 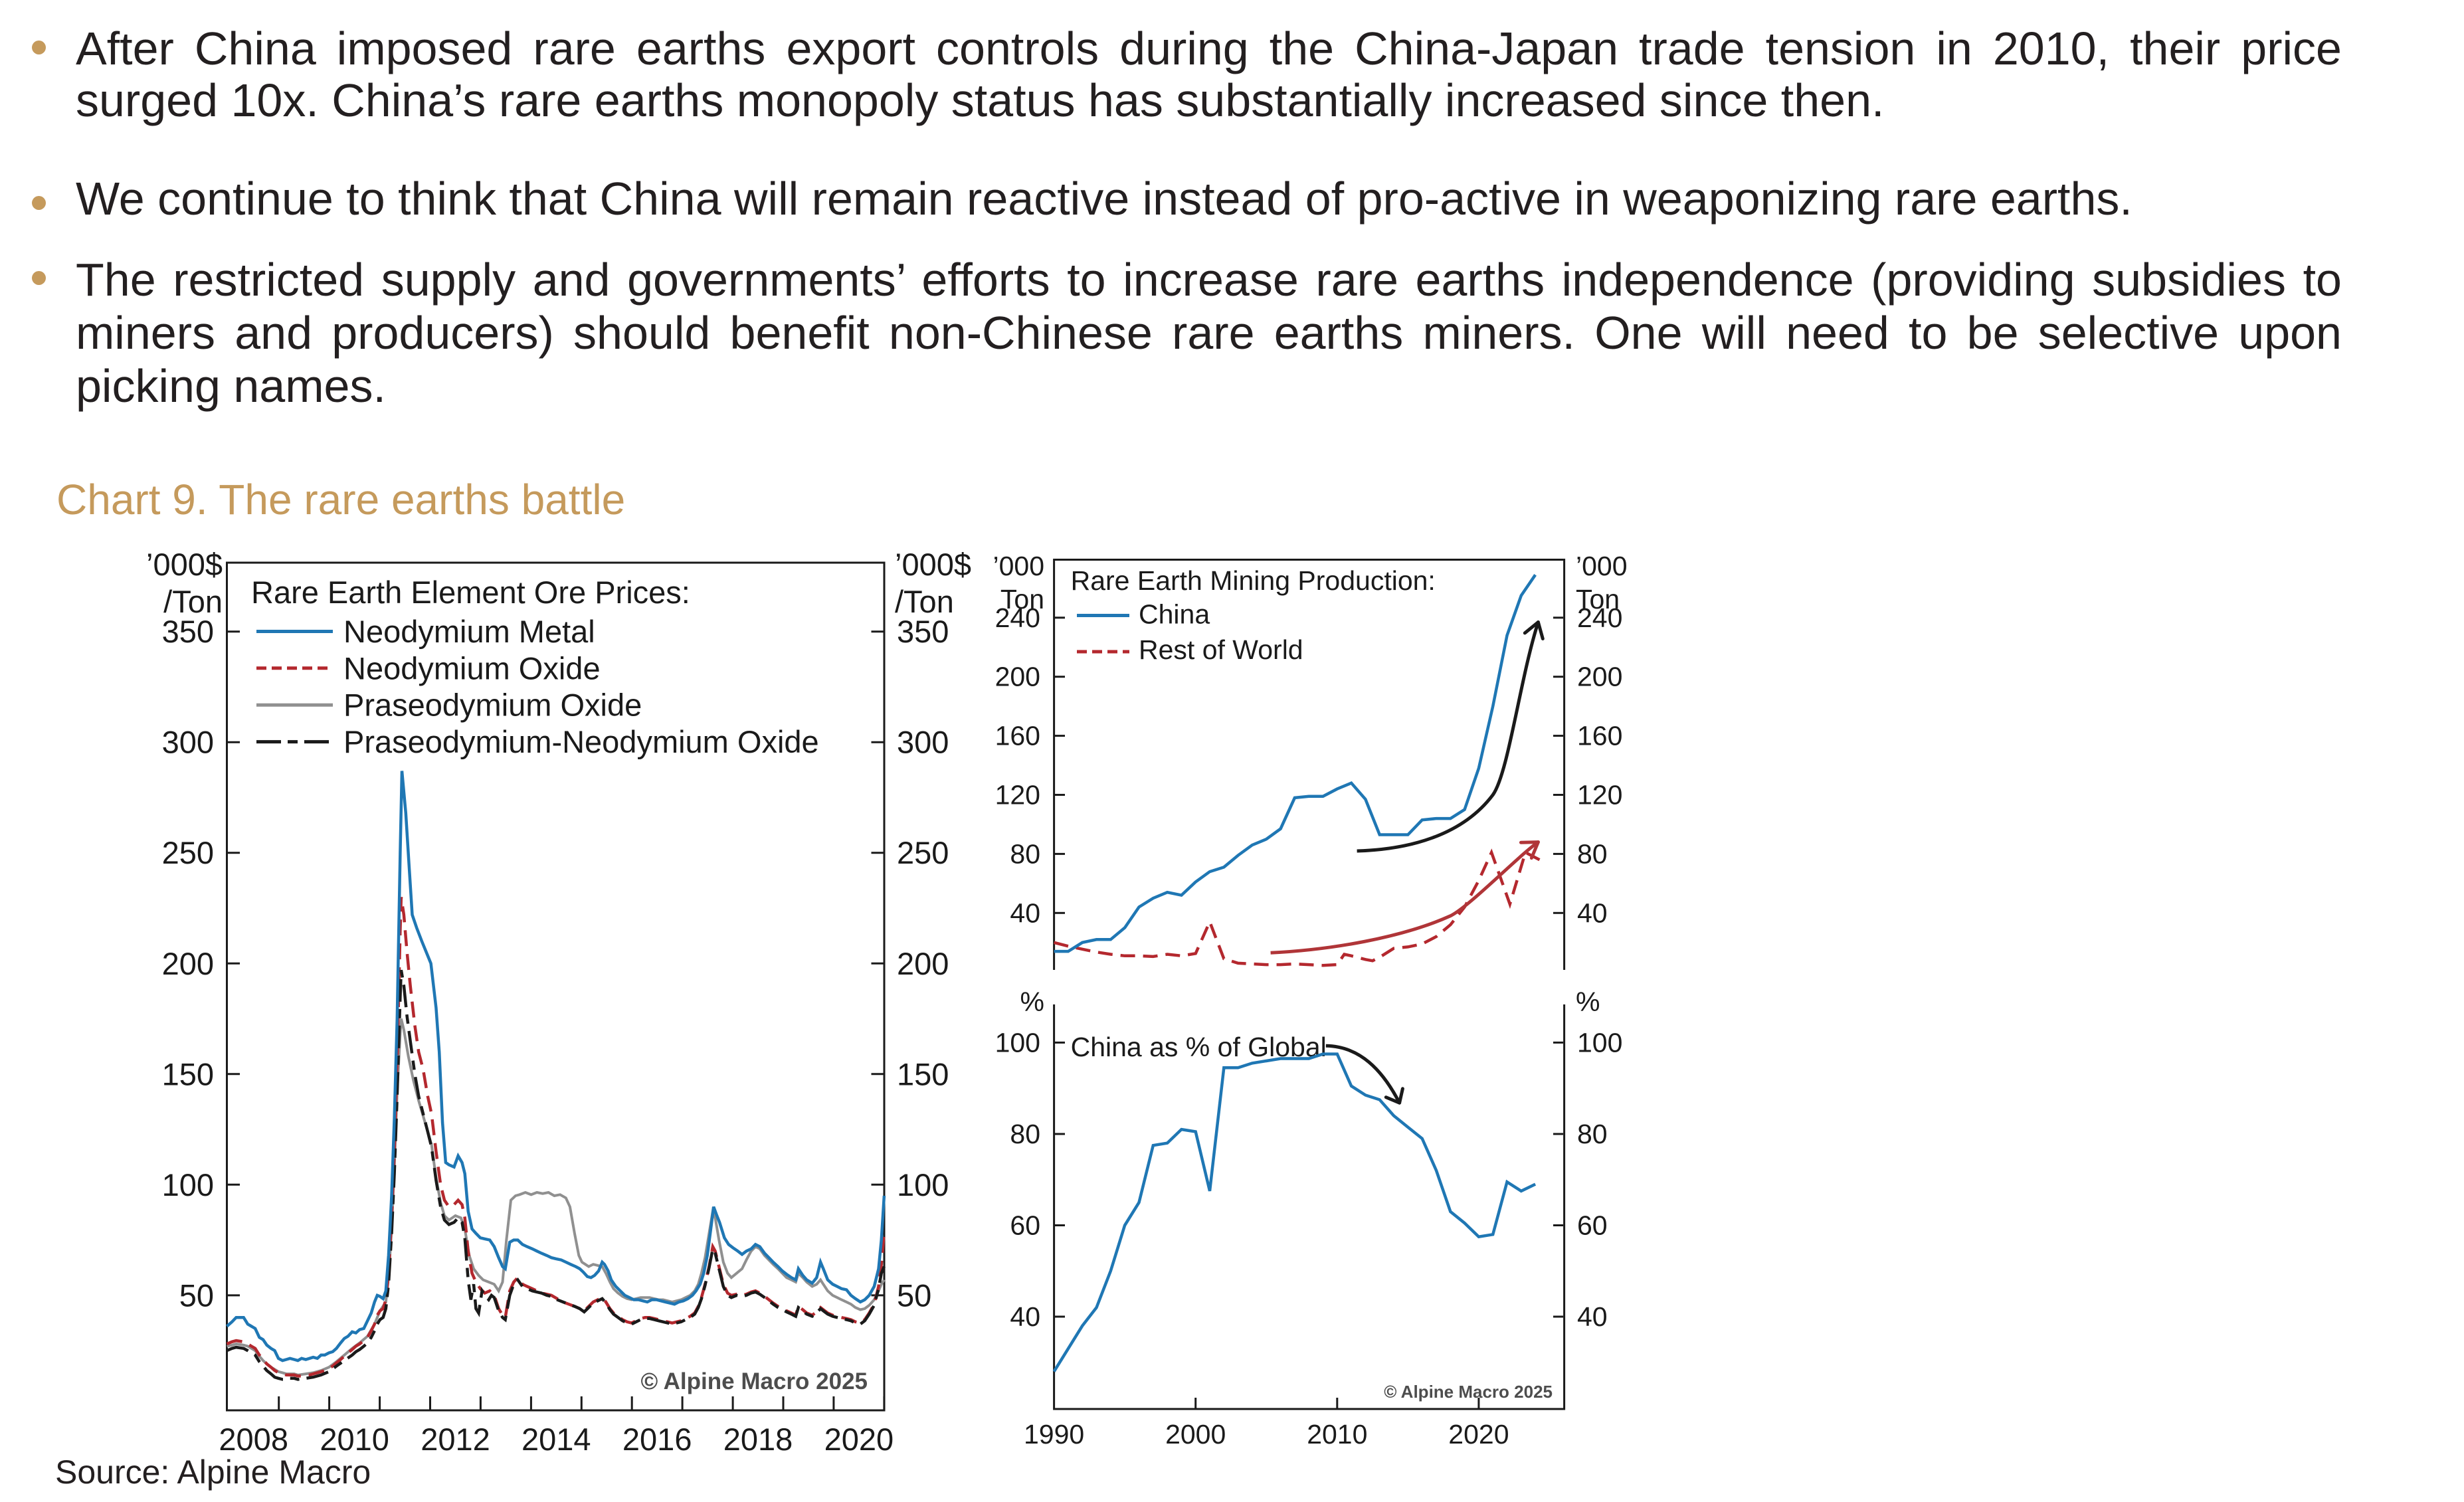 I want to click on svg-text: 2012, so click(x=455, y=1440).